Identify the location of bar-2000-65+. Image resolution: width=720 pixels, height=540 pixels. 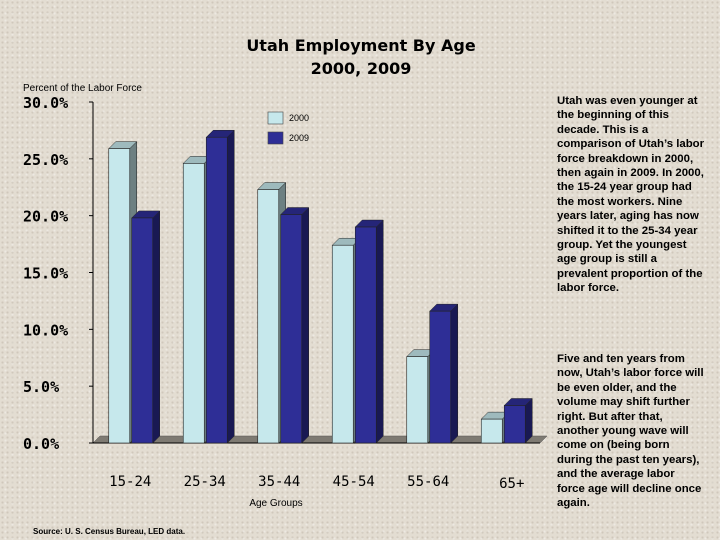
(491, 431).